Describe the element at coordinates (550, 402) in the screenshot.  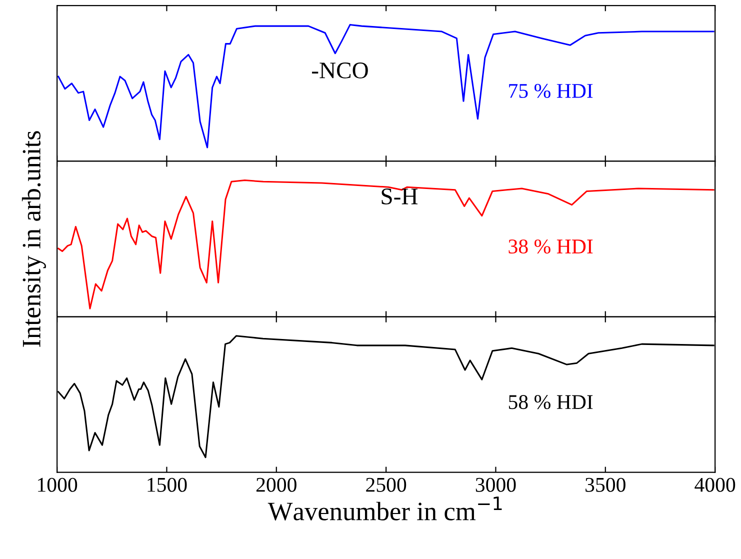
I see `series-label: 58 % HDI` at that location.